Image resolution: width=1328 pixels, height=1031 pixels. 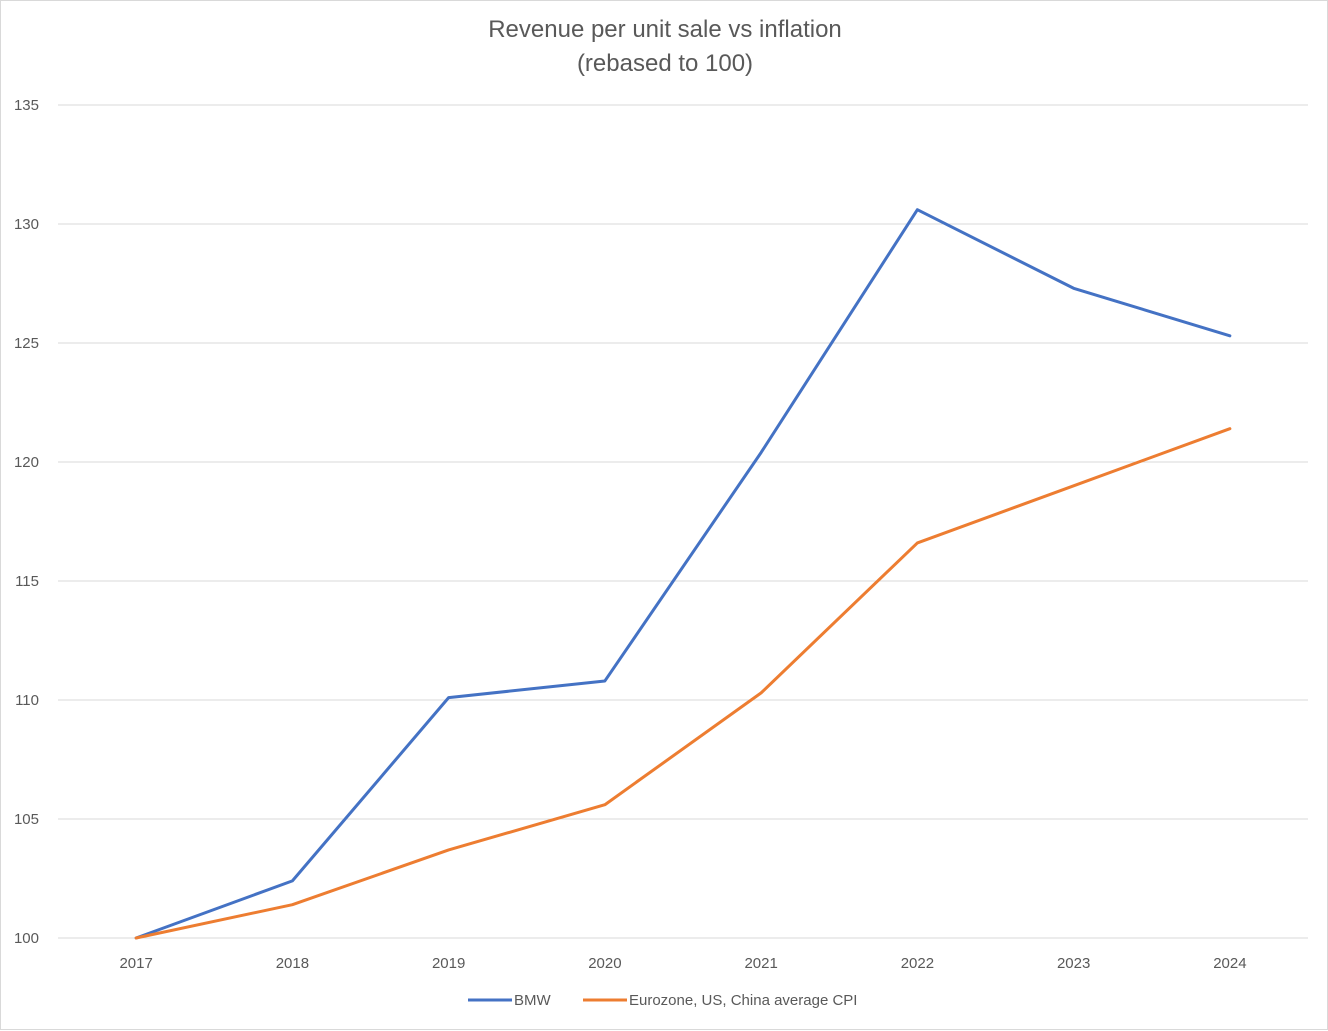 What do you see at coordinates (760, 963) in the screenshot?
I see `x-tick-label: 2021` at bounding box center [760, 963].